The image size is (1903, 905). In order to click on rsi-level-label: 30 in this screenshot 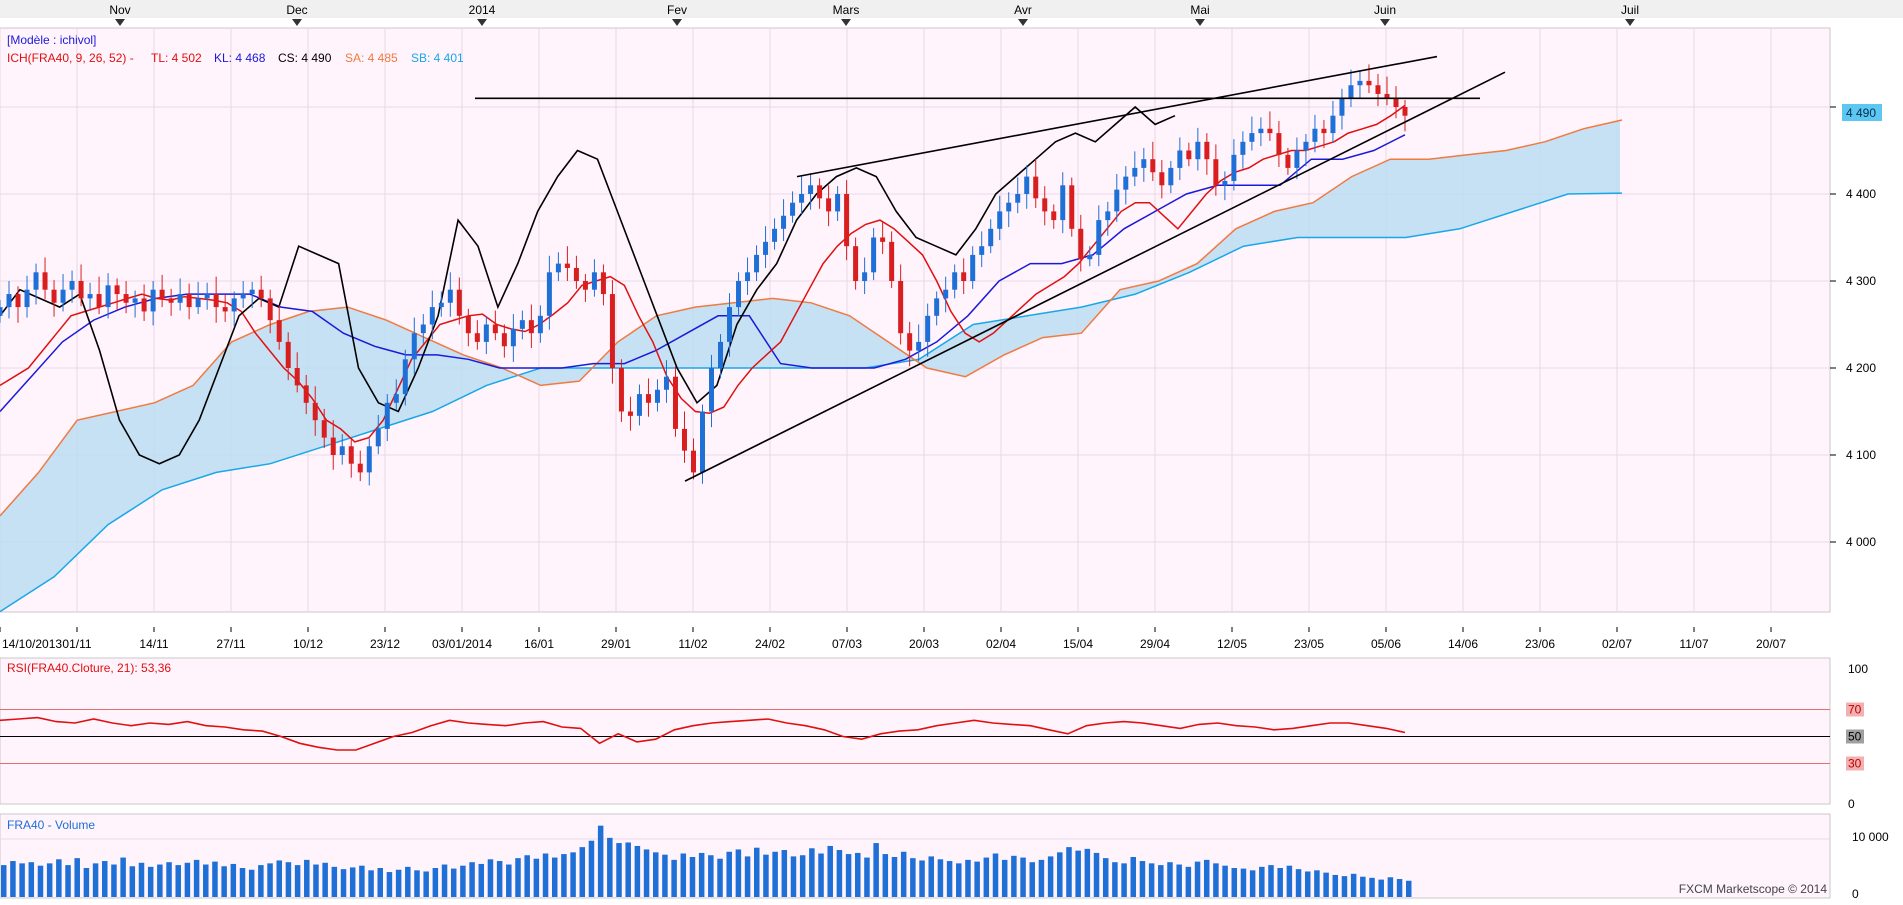, I will do `click(1855, 764)`.